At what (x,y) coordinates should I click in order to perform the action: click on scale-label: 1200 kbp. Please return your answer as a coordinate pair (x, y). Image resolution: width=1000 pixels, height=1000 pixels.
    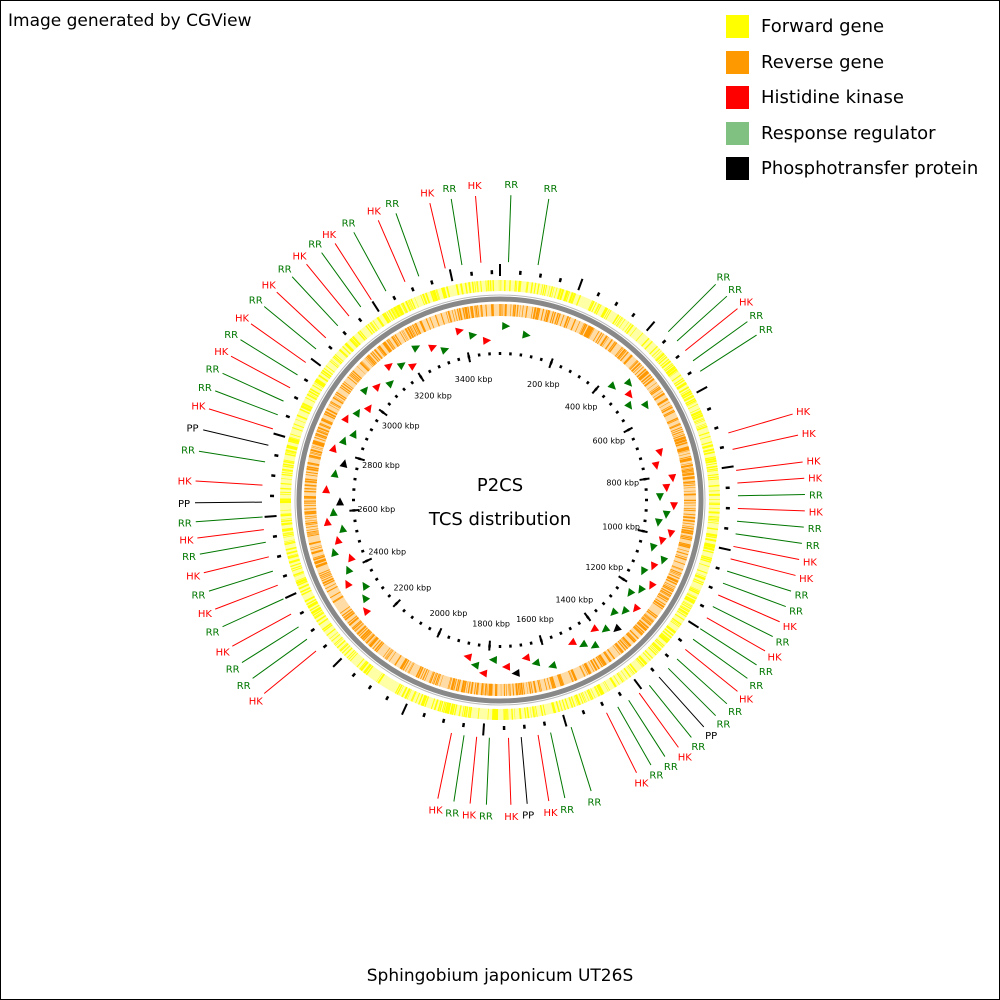
    Looking at the image, I should click on (604, 567).